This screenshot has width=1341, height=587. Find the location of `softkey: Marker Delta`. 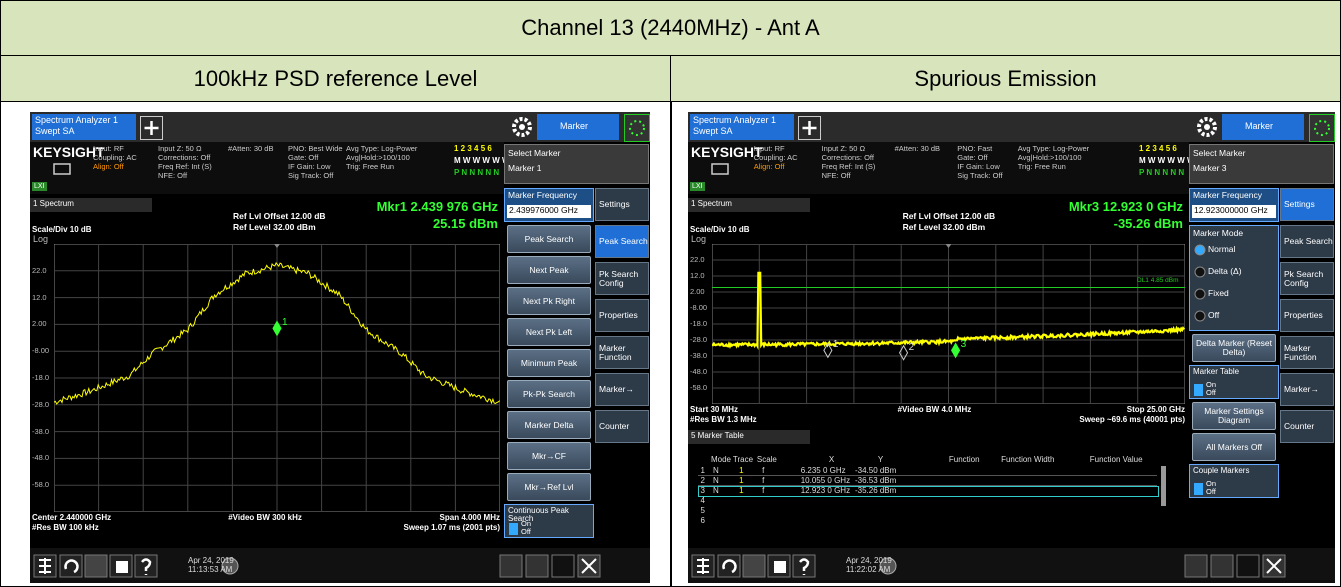

softkey: Marker Delta is located at coordinates (549, 425).